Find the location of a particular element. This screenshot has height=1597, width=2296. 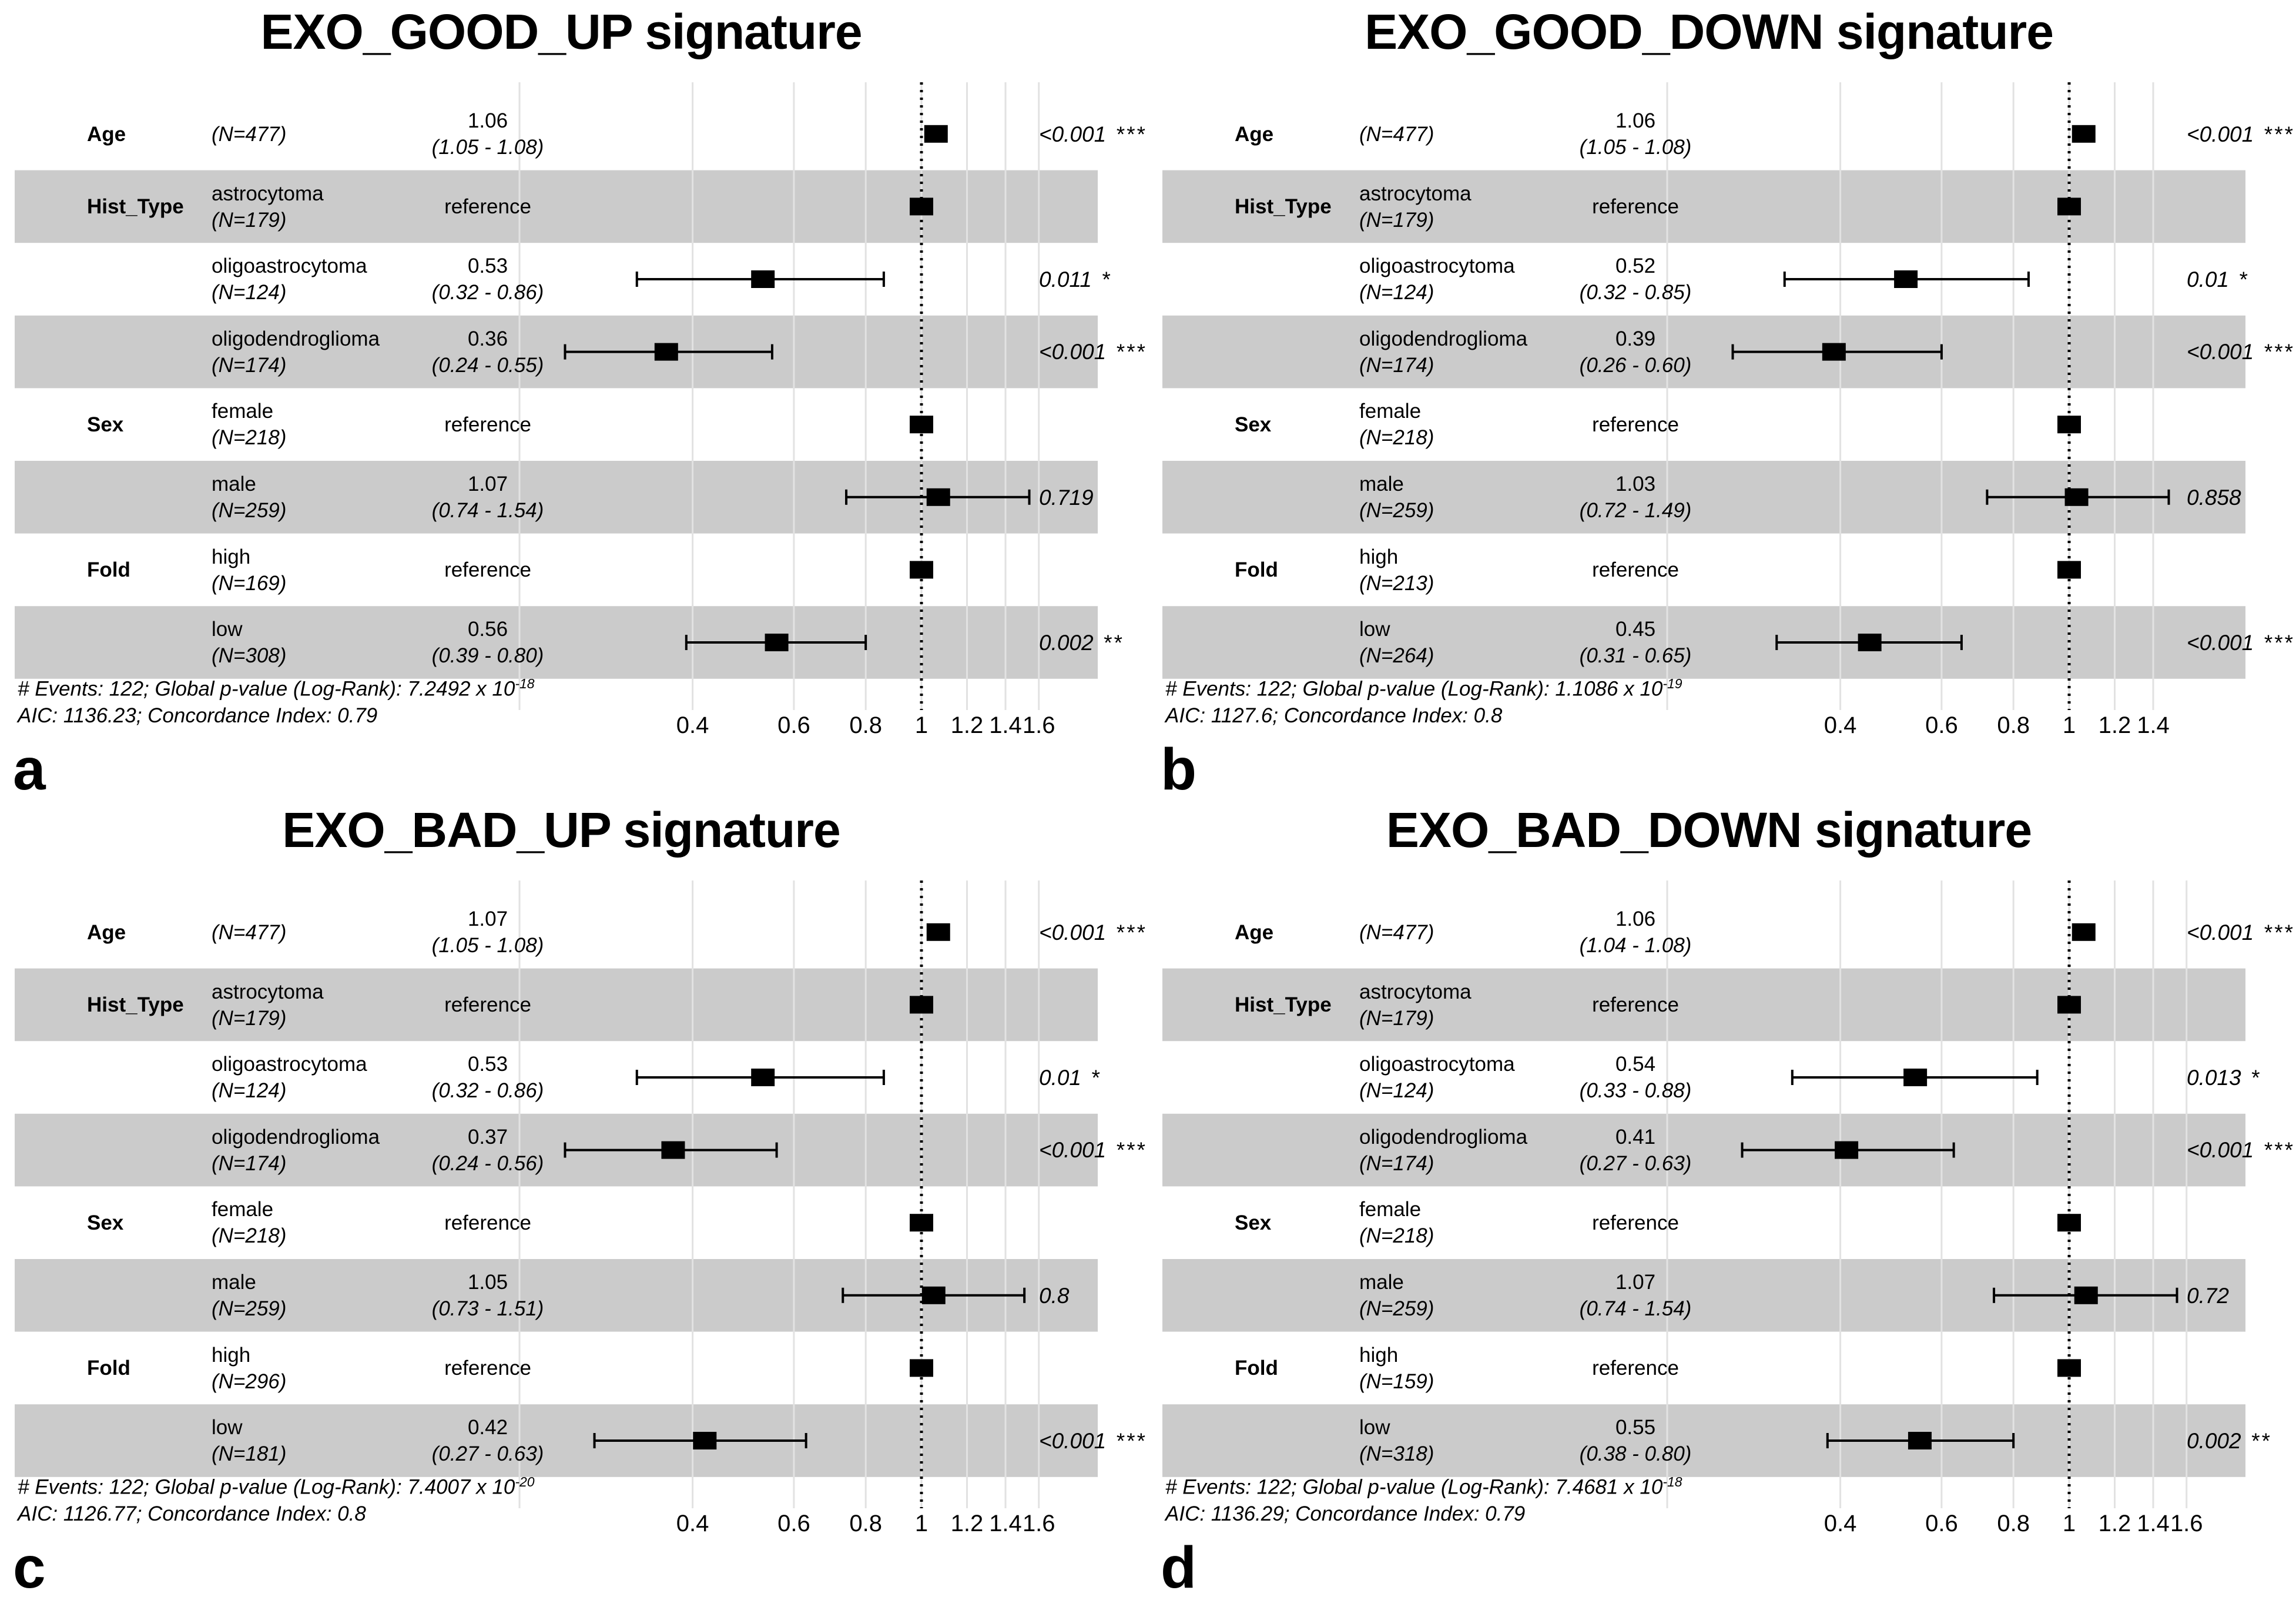

row-estimate-cell: 1.06 (1.05 - 1.08) is located at coordinates (487, 134).